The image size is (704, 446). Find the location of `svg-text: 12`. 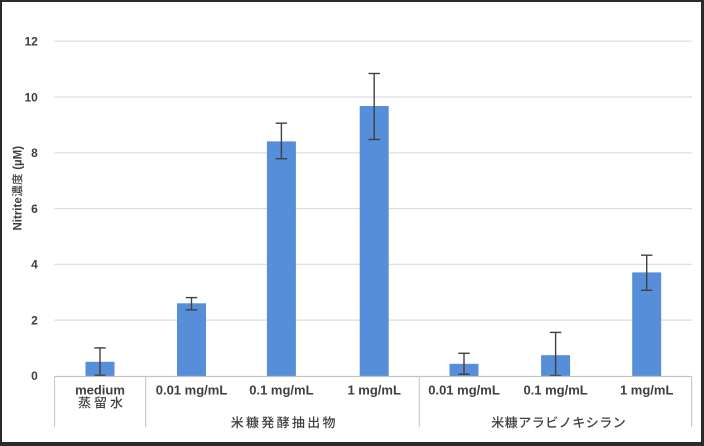

svg-text: 12 is located at coordinates (31, 42).